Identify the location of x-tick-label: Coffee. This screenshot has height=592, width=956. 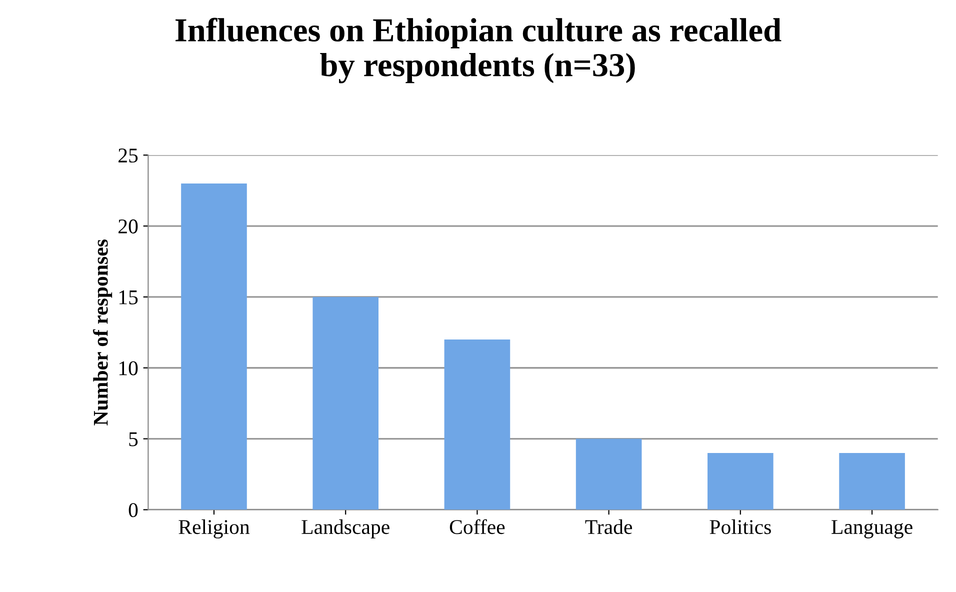
(477, 526).